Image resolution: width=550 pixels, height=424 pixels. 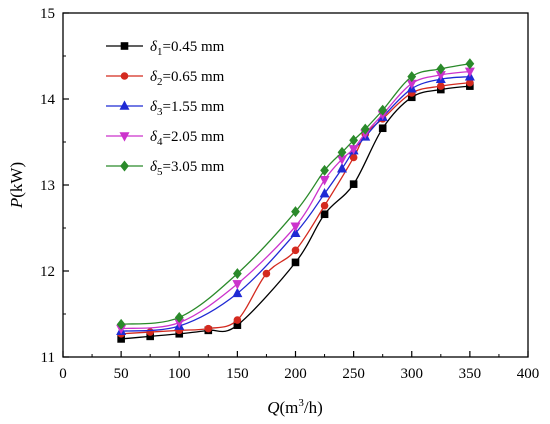 I want to click on legend-item: δ5=3.05 mm, so click(x=165, y=168).